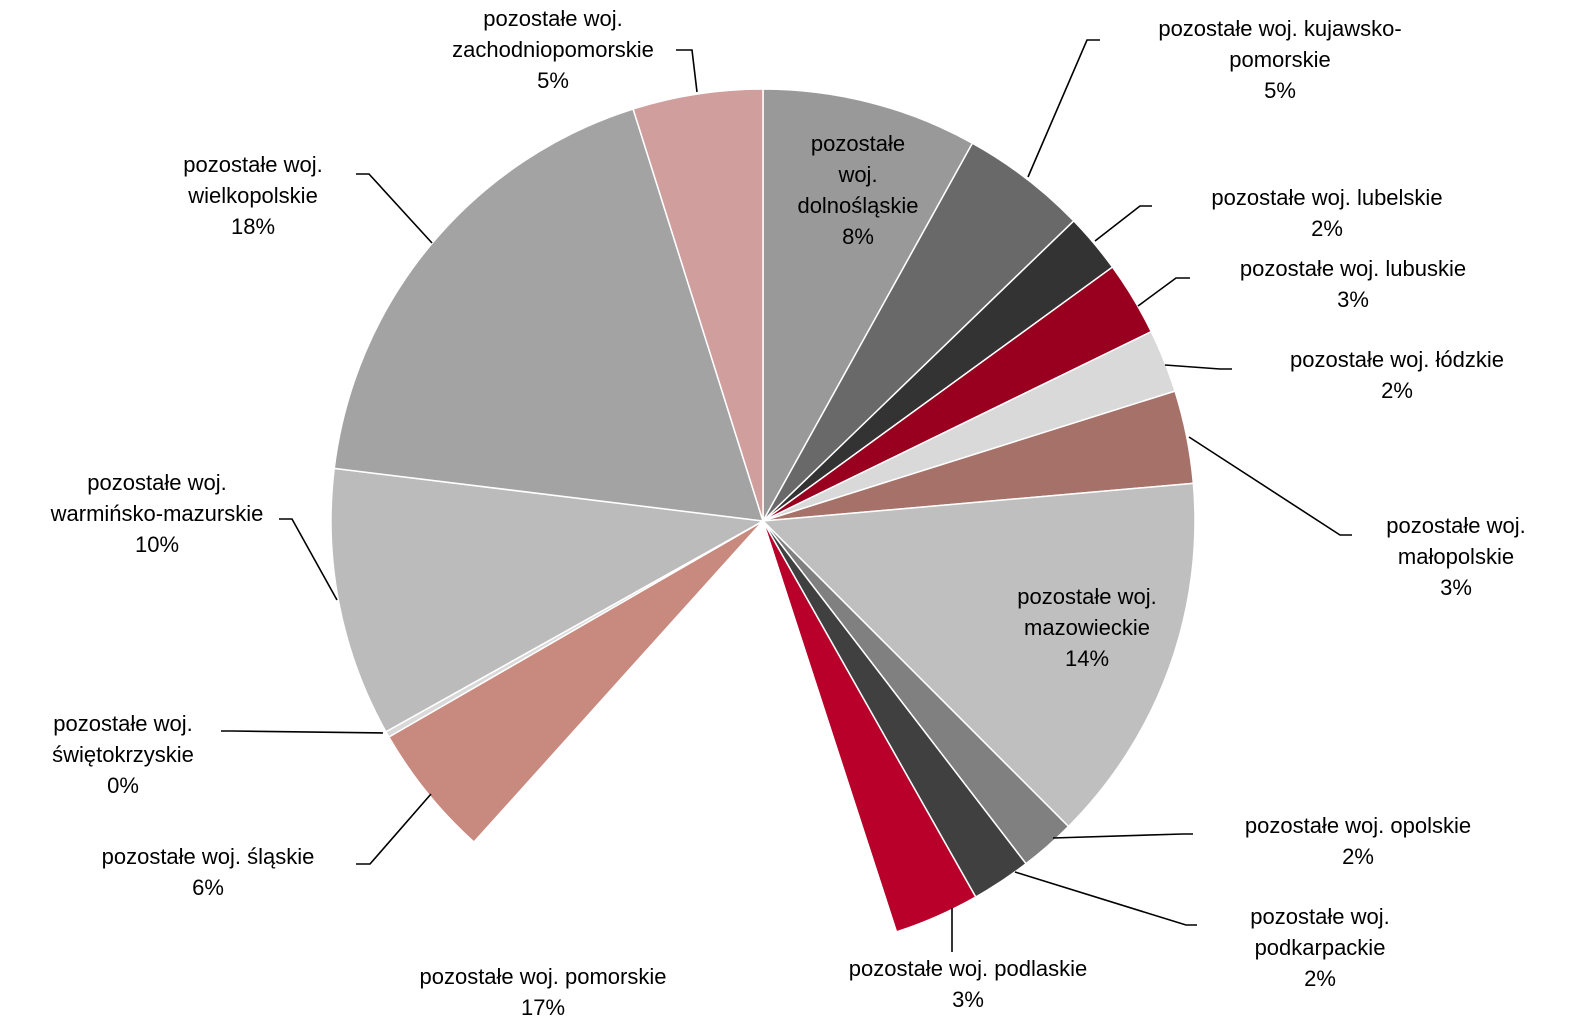 The image size is (1570, 1021). Describe the element at coordinates (208, 872) in the screenshot. I see `slice-label-slaskie: pozostałe woj. śląskie 6%` at that location.